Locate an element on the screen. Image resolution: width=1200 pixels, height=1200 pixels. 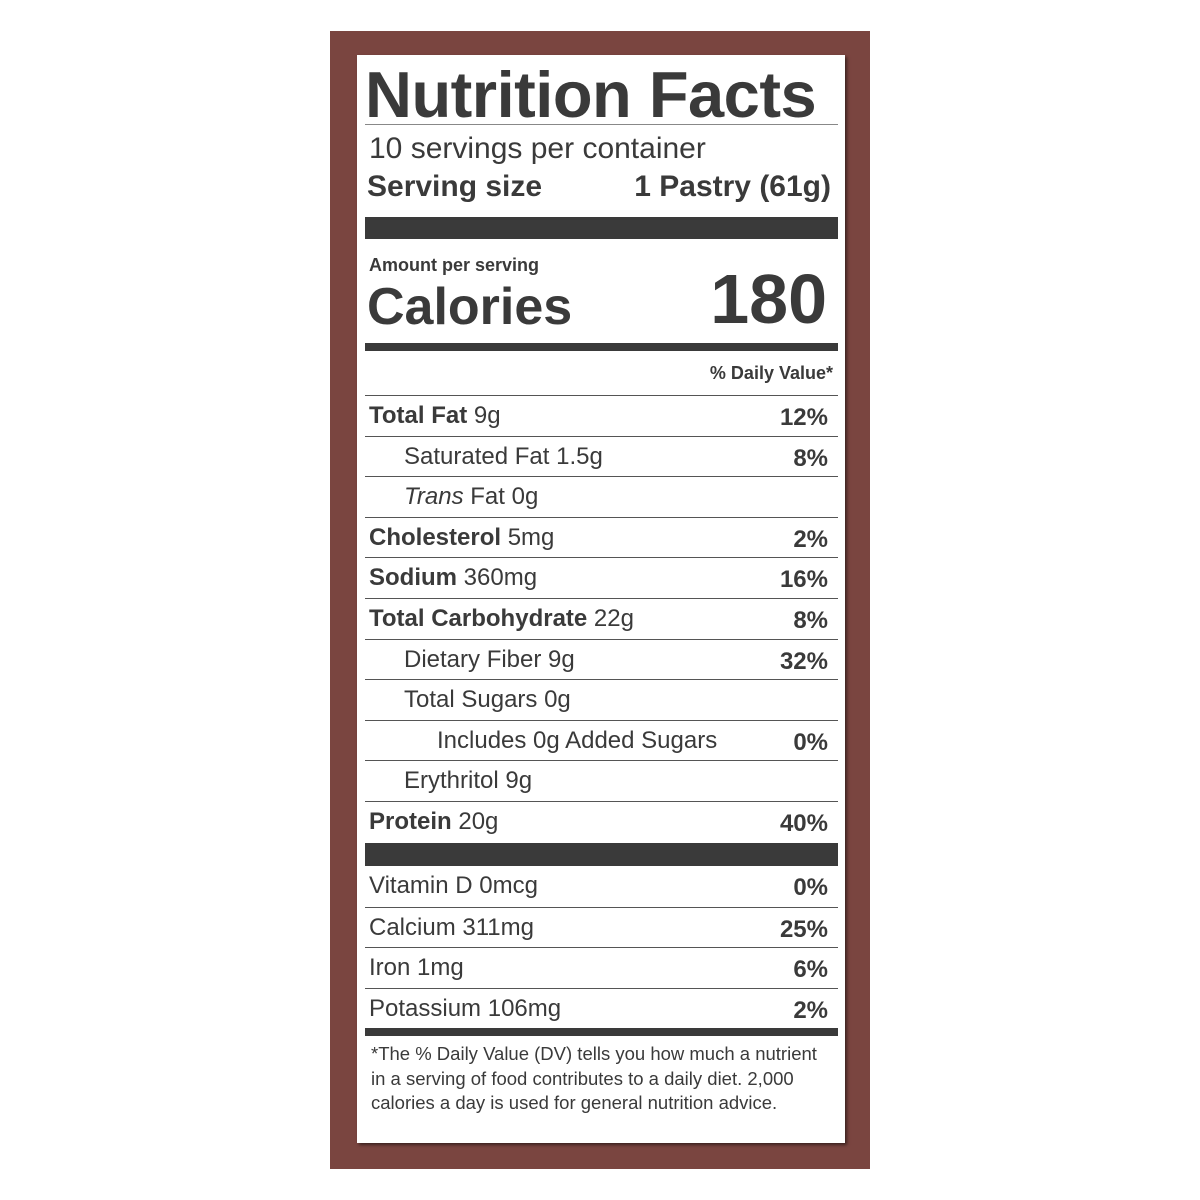
nutrient-name-group: Total Fat 9g is located at coordinates (435, 416).